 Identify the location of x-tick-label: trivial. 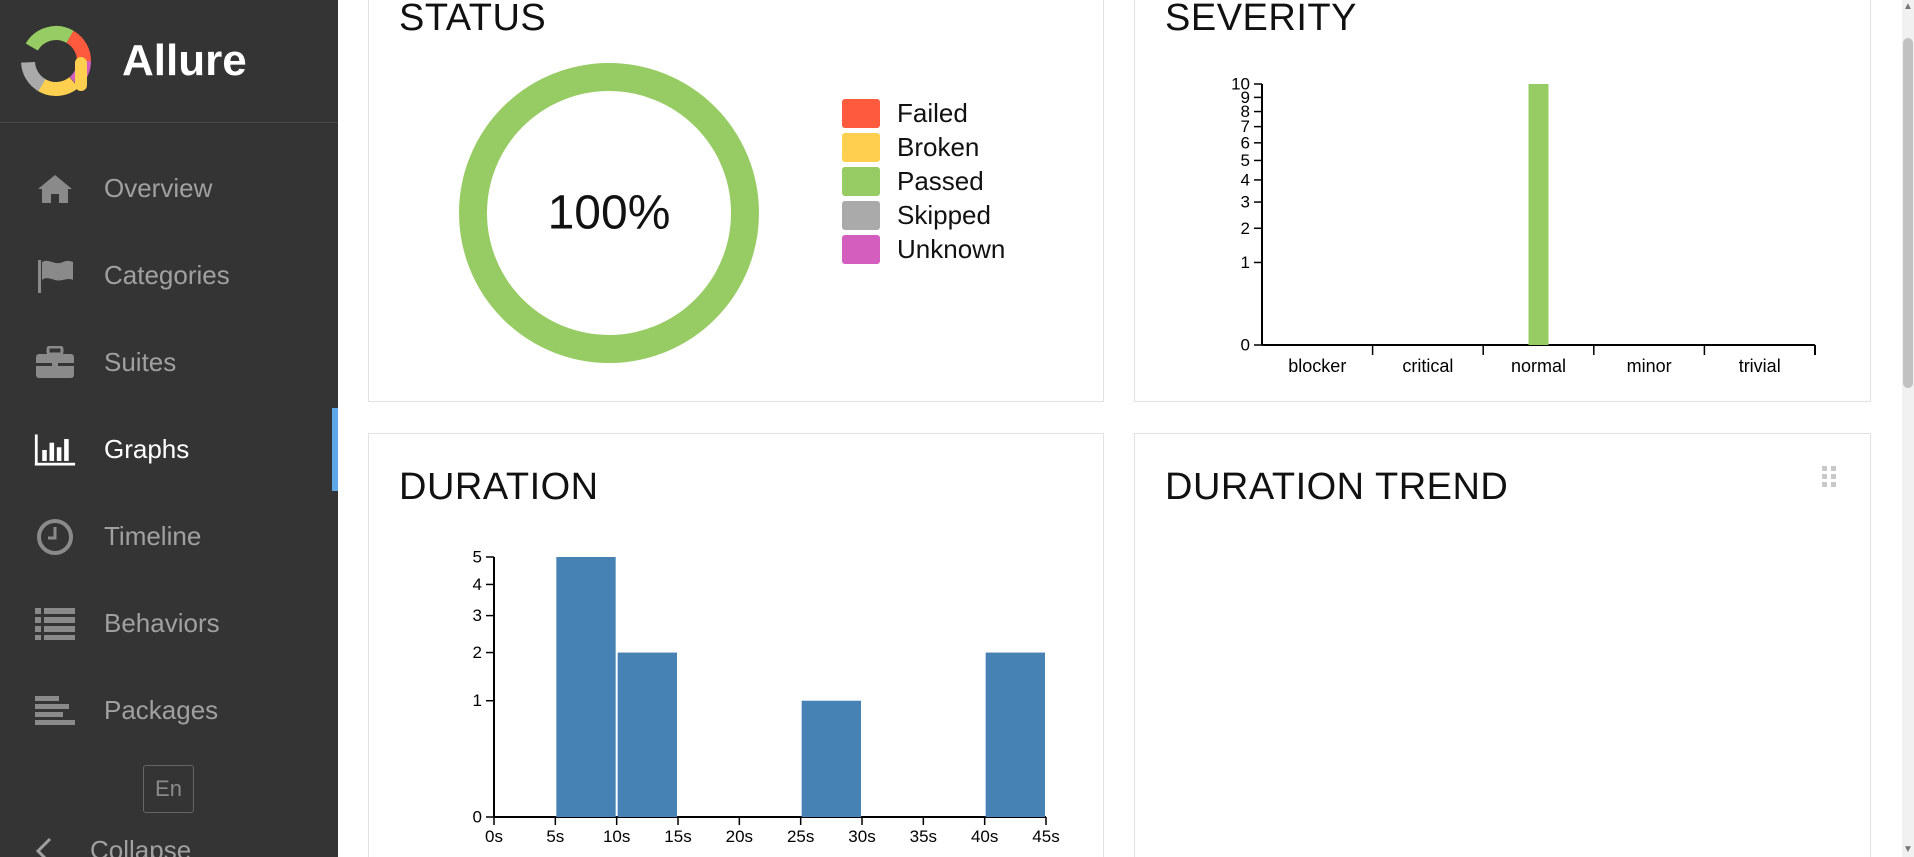
(1760, 366).